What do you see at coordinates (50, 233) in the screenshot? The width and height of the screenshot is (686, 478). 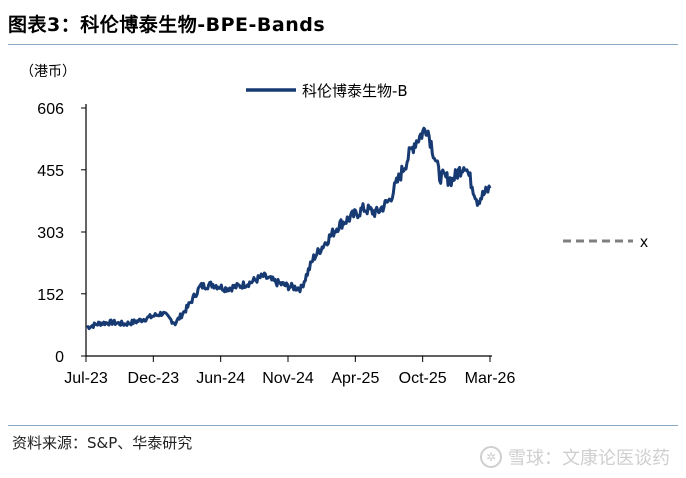 I see `y-tick-label: 303` at bounding box center [50, 233].